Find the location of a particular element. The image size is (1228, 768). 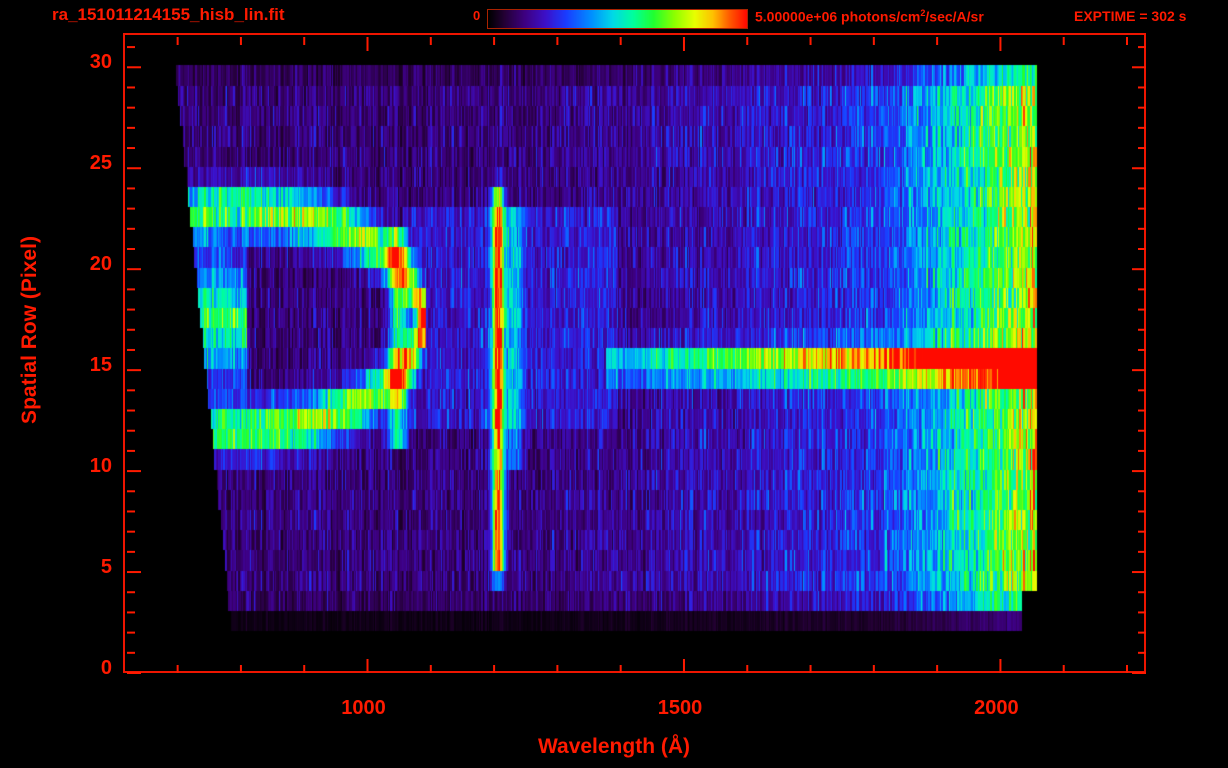

colorbar-max-label: 5.00000e+06 photons/cm2/sec/A/sr is located at coordinates (869, 16).